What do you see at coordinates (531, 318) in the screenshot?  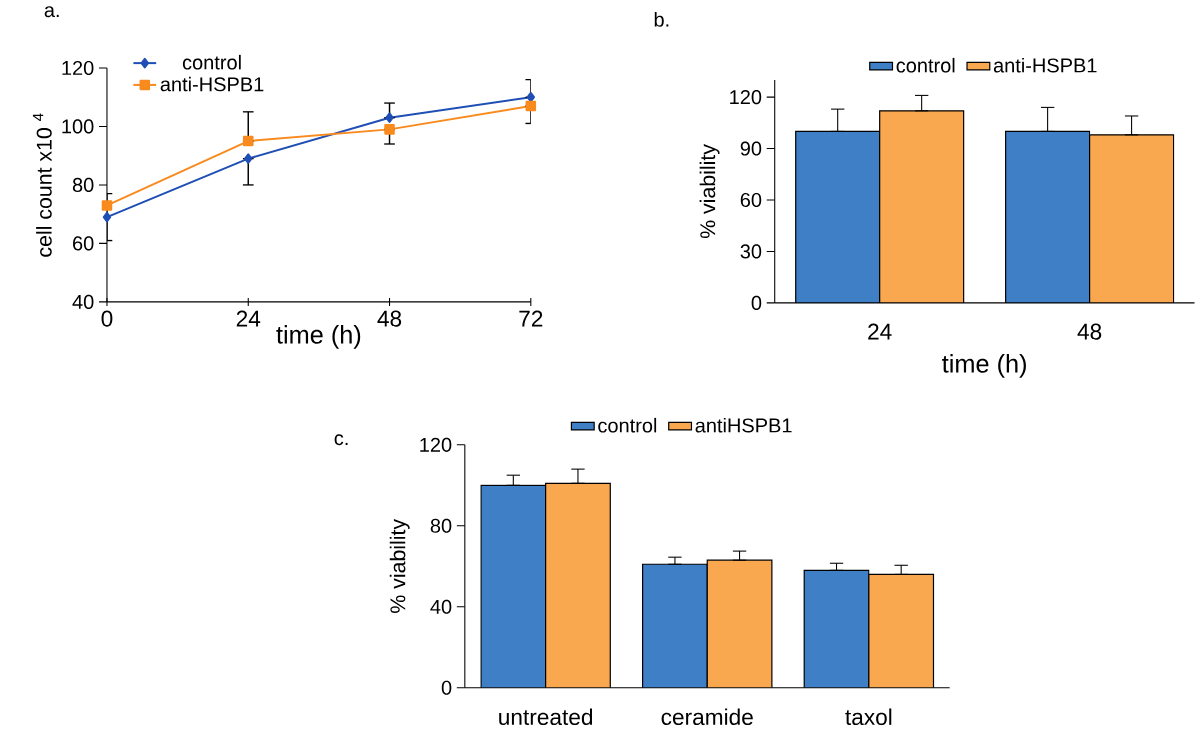 I see `x-tick-label: 72` at bounding box center [531, 318].